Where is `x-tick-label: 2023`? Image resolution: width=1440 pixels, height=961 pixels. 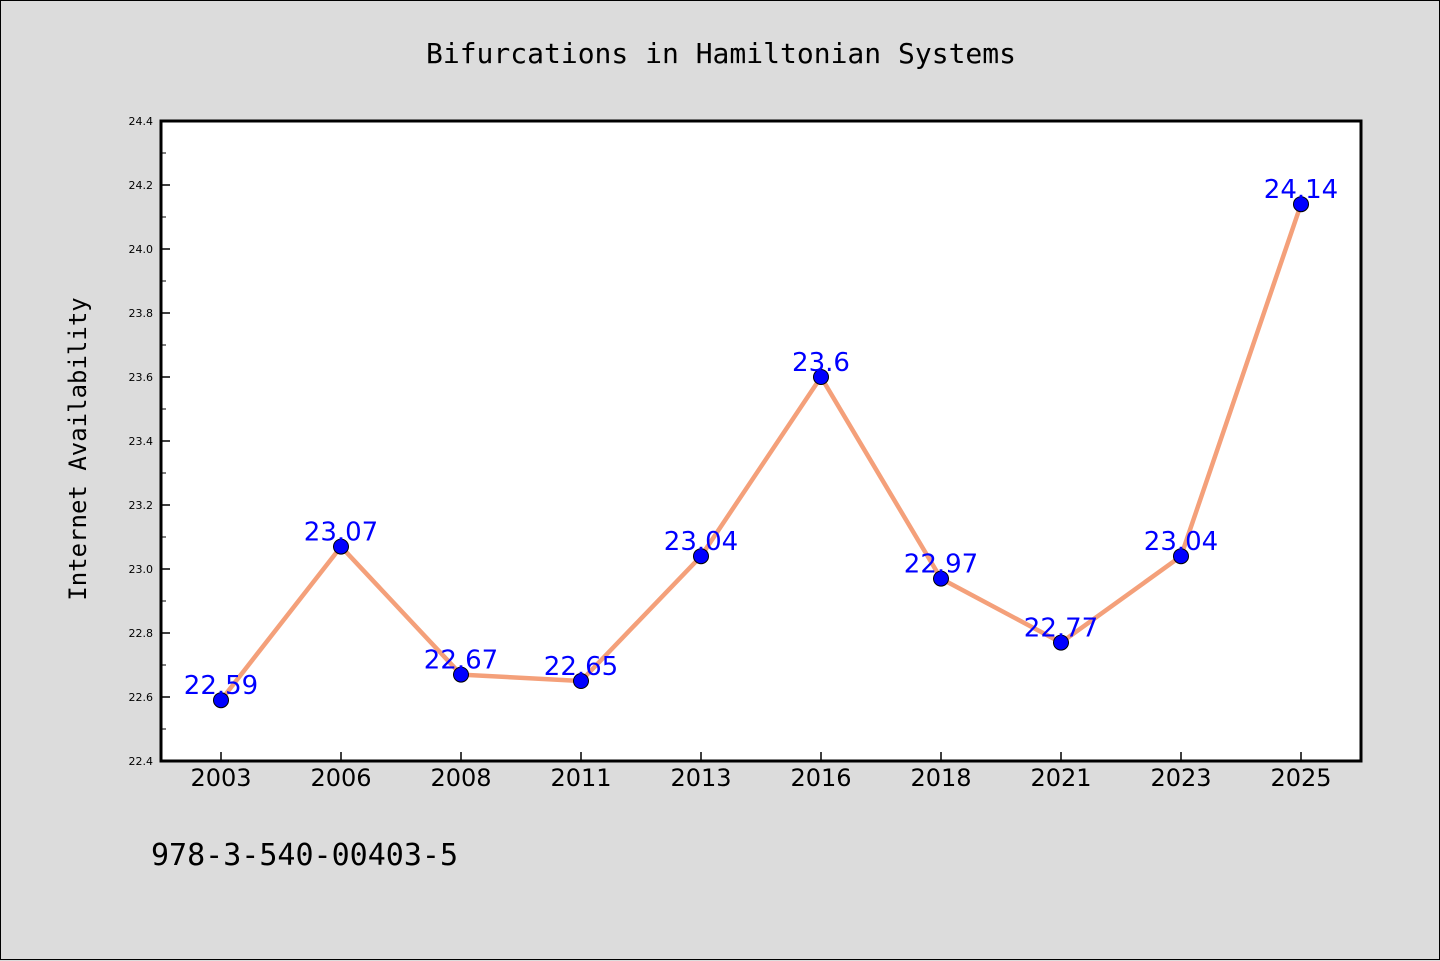
x-tick-label: 2023 is located at coordinates (1180, 778).